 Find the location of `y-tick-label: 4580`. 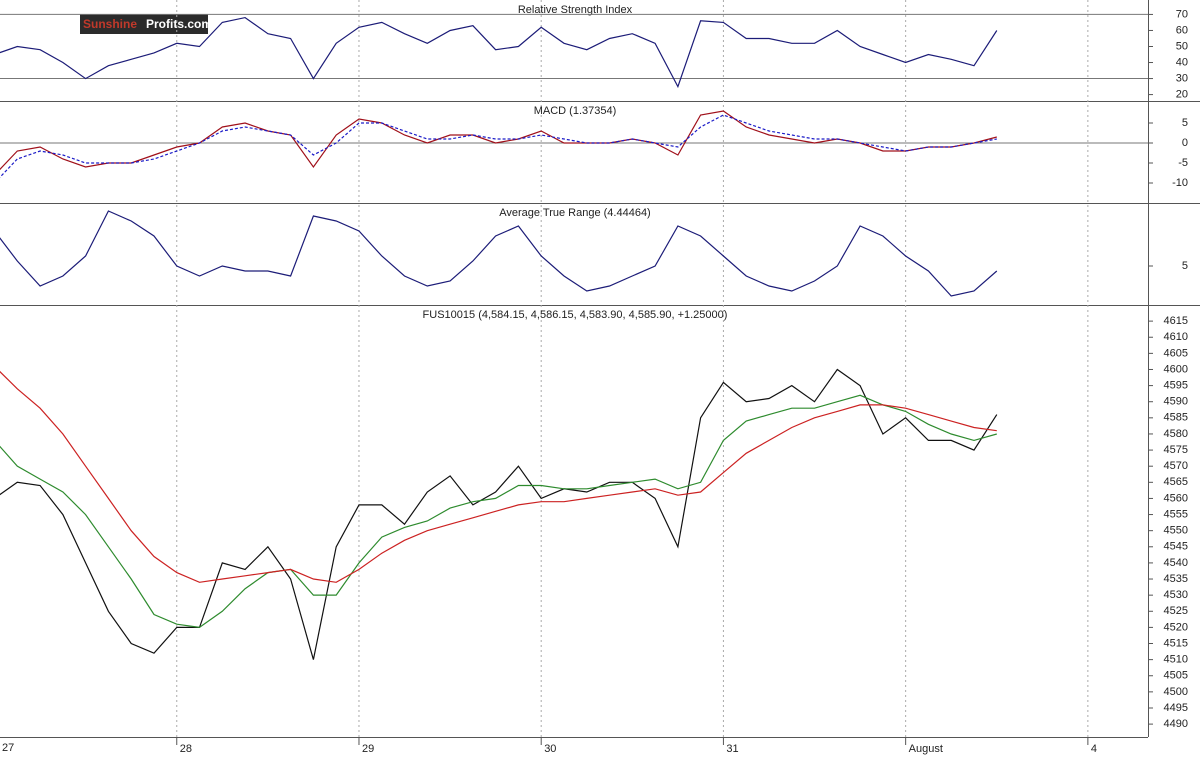

y-tick-label: 4580 is located at coordinates (1176, 434).